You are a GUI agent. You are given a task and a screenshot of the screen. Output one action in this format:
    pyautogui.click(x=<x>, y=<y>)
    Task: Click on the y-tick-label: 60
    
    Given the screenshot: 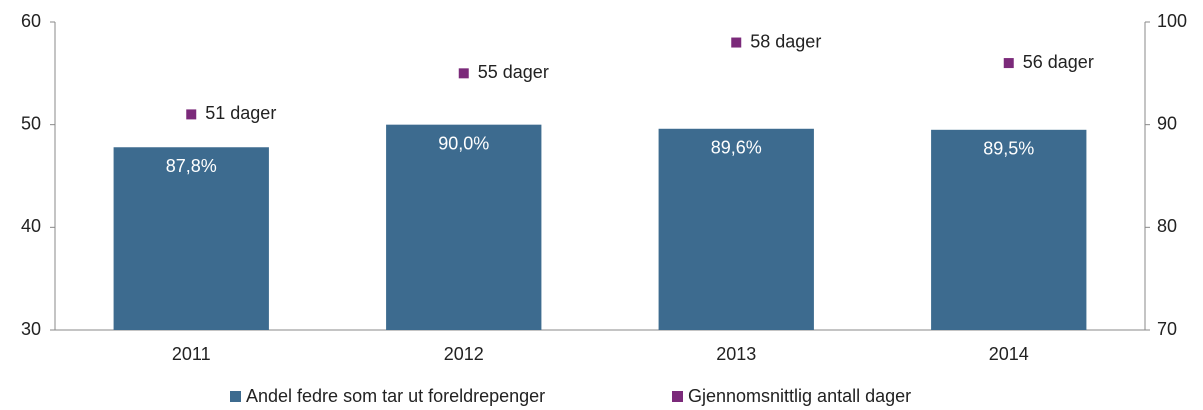 What is the action you would take?
    pyautogui.click(x=31, y=21)
    